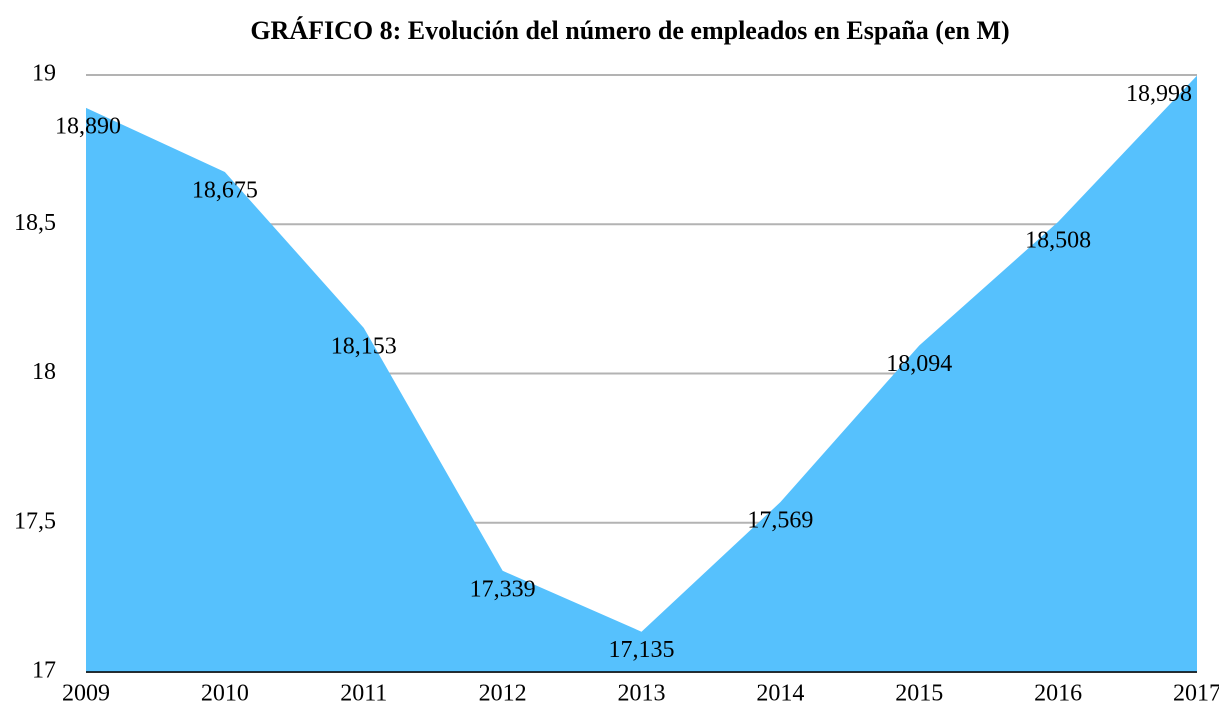  What do you see at coordinates (503, 694) in the screenshot?
I see `x-tick-label: 2012` at bounding box center [503, 694].